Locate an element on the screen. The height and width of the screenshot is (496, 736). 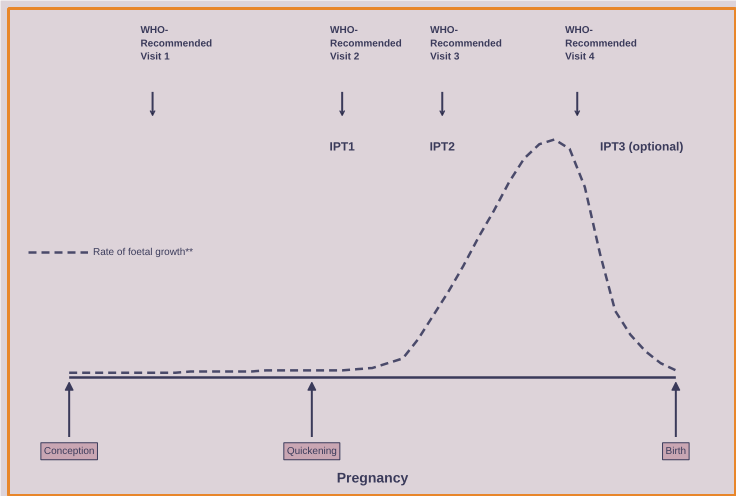
text: WHO- Recommended Visit 1 is located at coordinates (176, 44).